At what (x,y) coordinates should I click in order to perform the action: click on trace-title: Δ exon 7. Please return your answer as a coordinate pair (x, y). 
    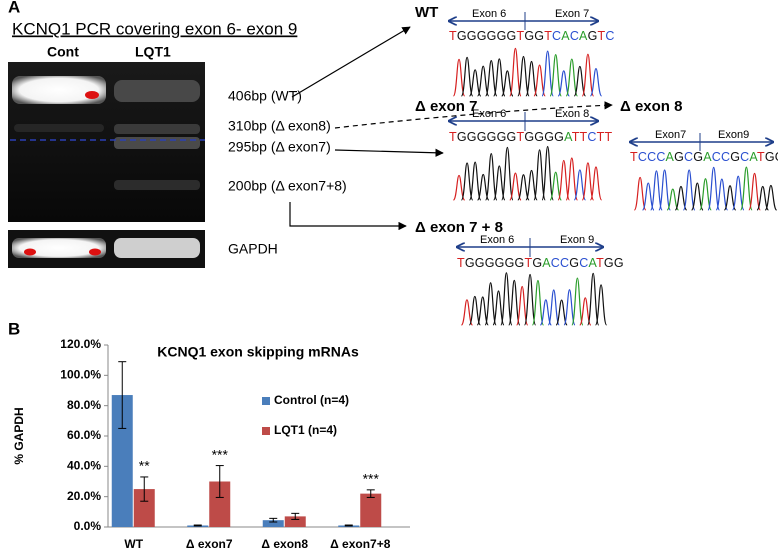
    Looking at the image, I should click on (446, 106).